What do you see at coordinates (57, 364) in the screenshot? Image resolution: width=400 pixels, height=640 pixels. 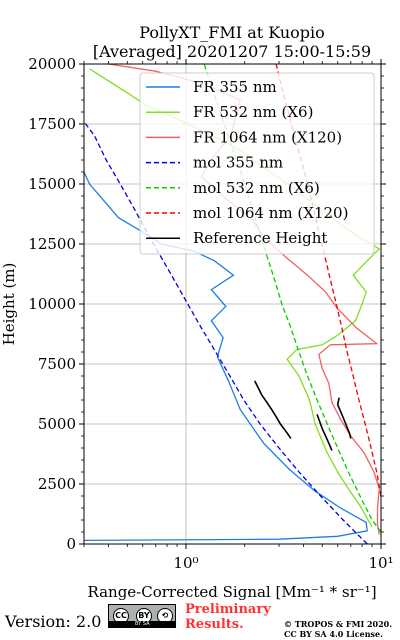 I see `y-tick-label: 7500` at bounding box center [57, 364].